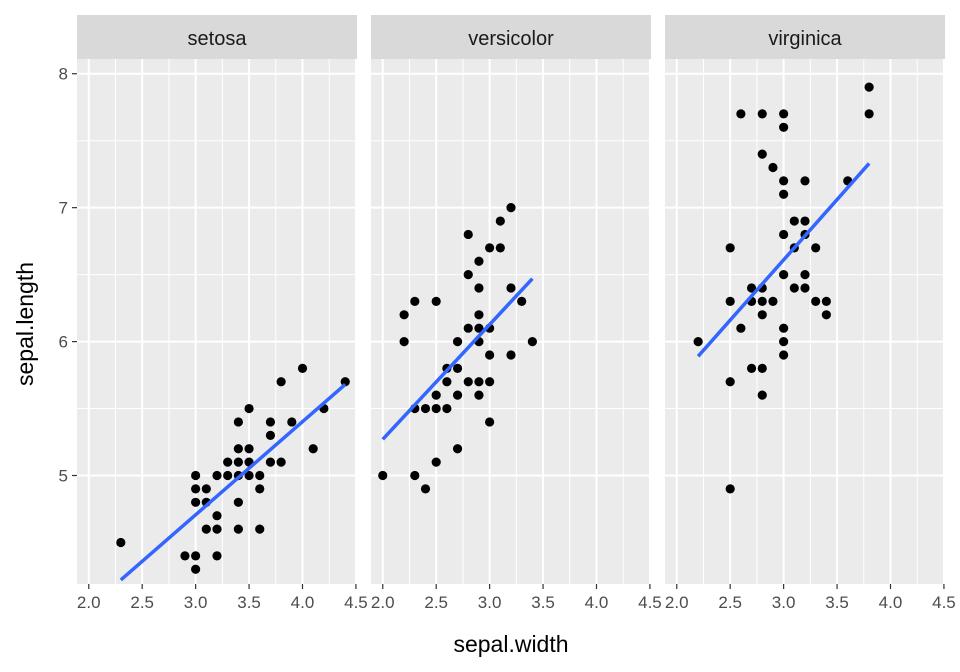 Image resolution: width=960 pixels, height=672 pixels. I want to click on x-axis-title: sepal.width, so click(510, 644).